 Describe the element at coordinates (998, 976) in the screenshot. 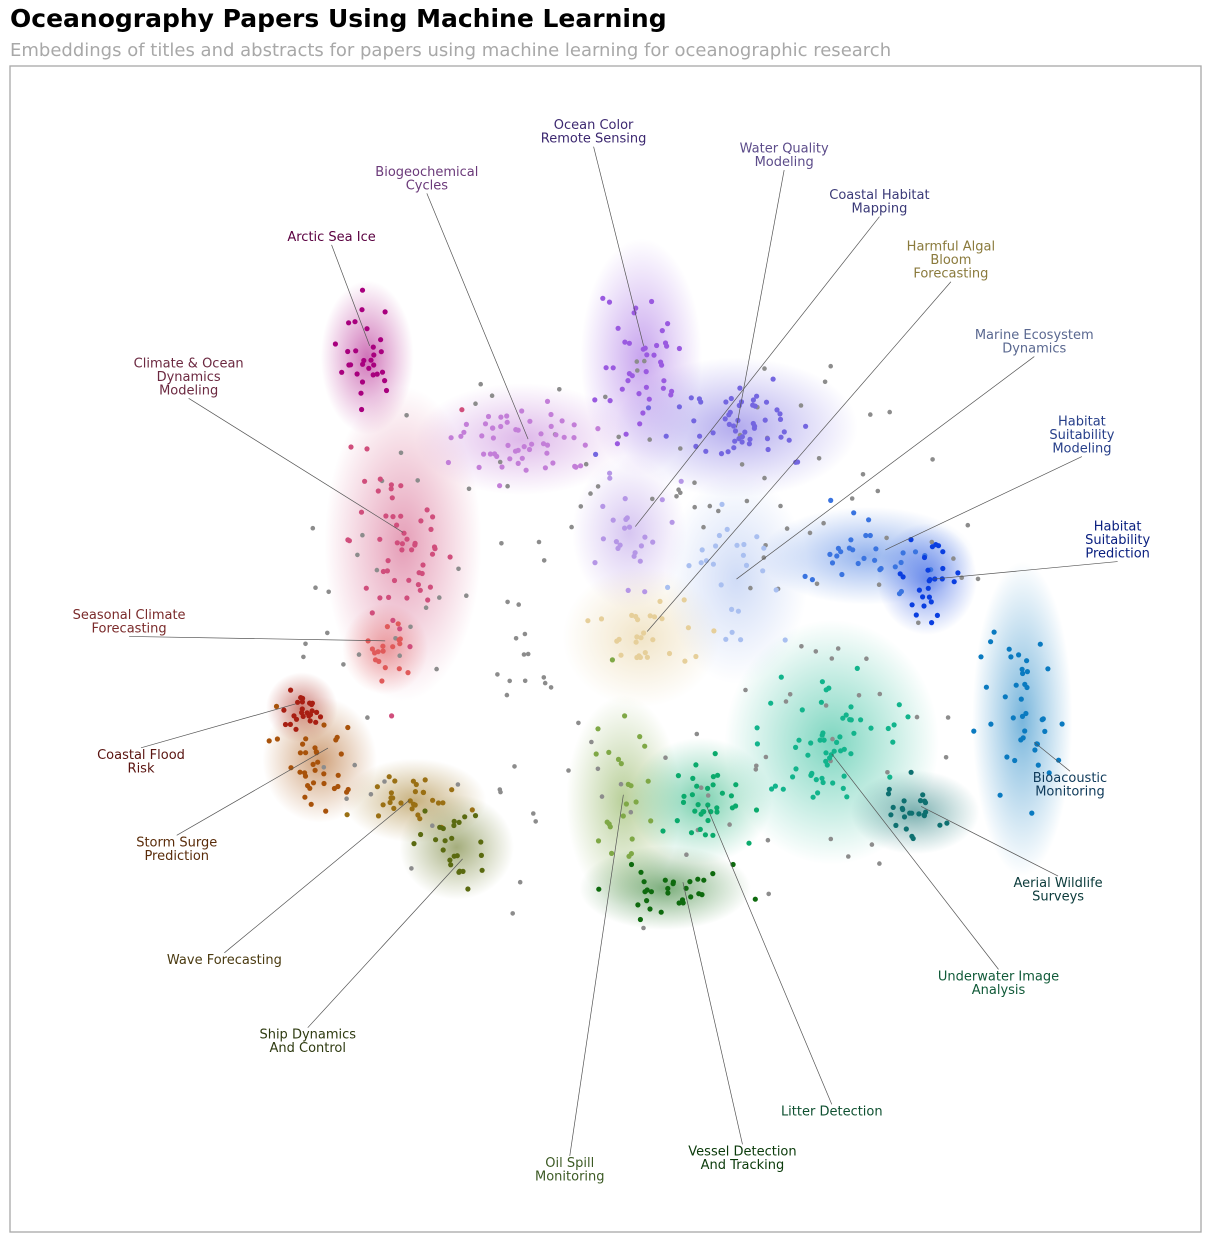

I see `cluster-label-line: Underwater Image` at that location.